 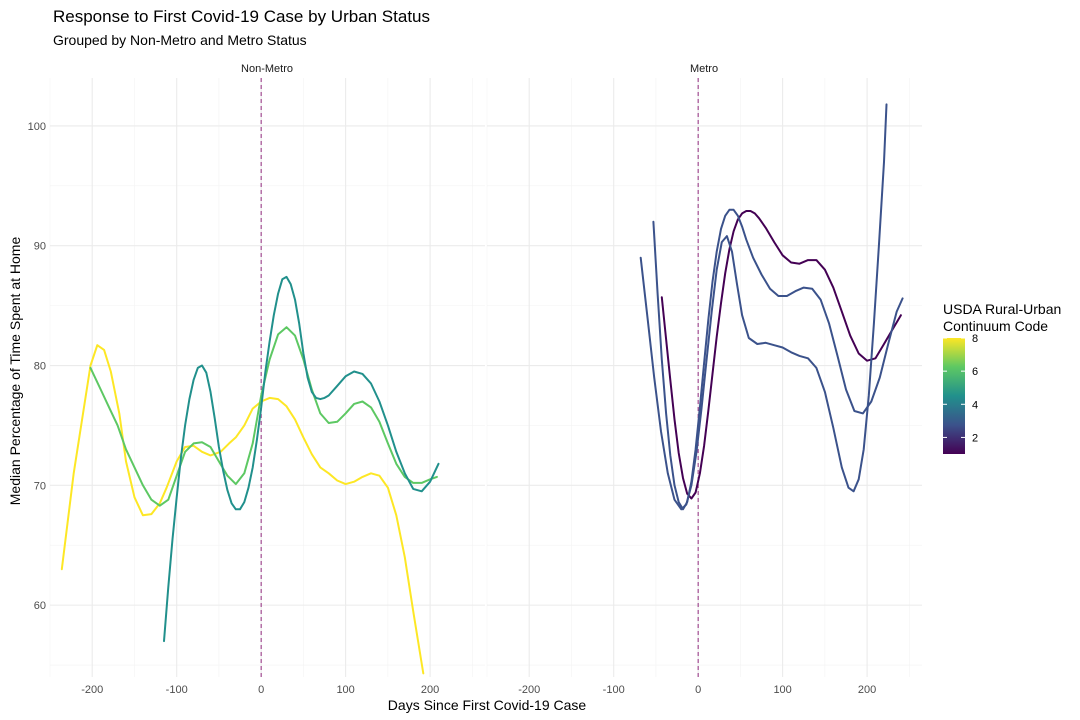 I want to click on y-tick-label: 100, so click(x=37, y=127).